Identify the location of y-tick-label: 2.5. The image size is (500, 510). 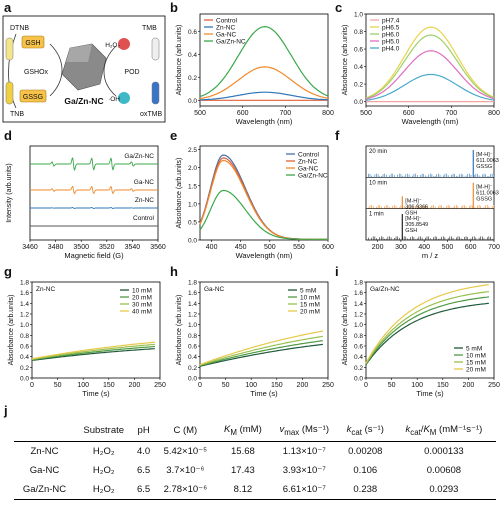
(192, 150).